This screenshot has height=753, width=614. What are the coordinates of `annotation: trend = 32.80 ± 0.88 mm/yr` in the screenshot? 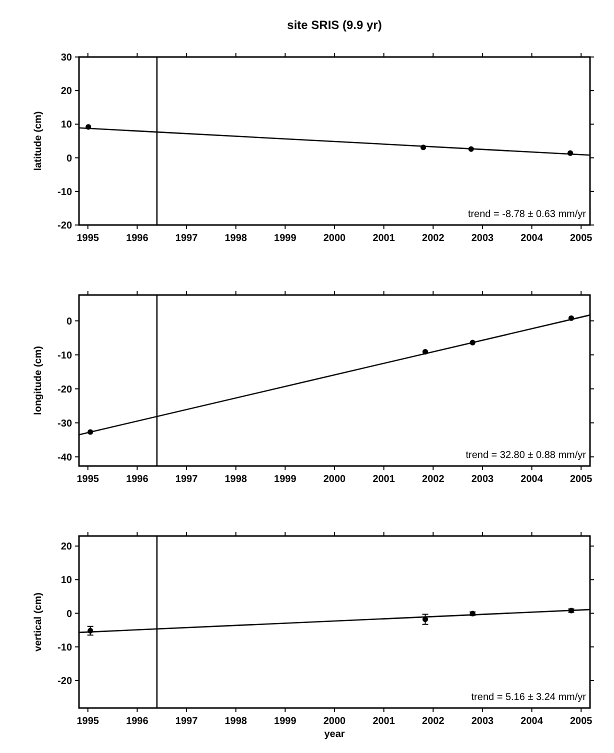 It's located at (526, 455).